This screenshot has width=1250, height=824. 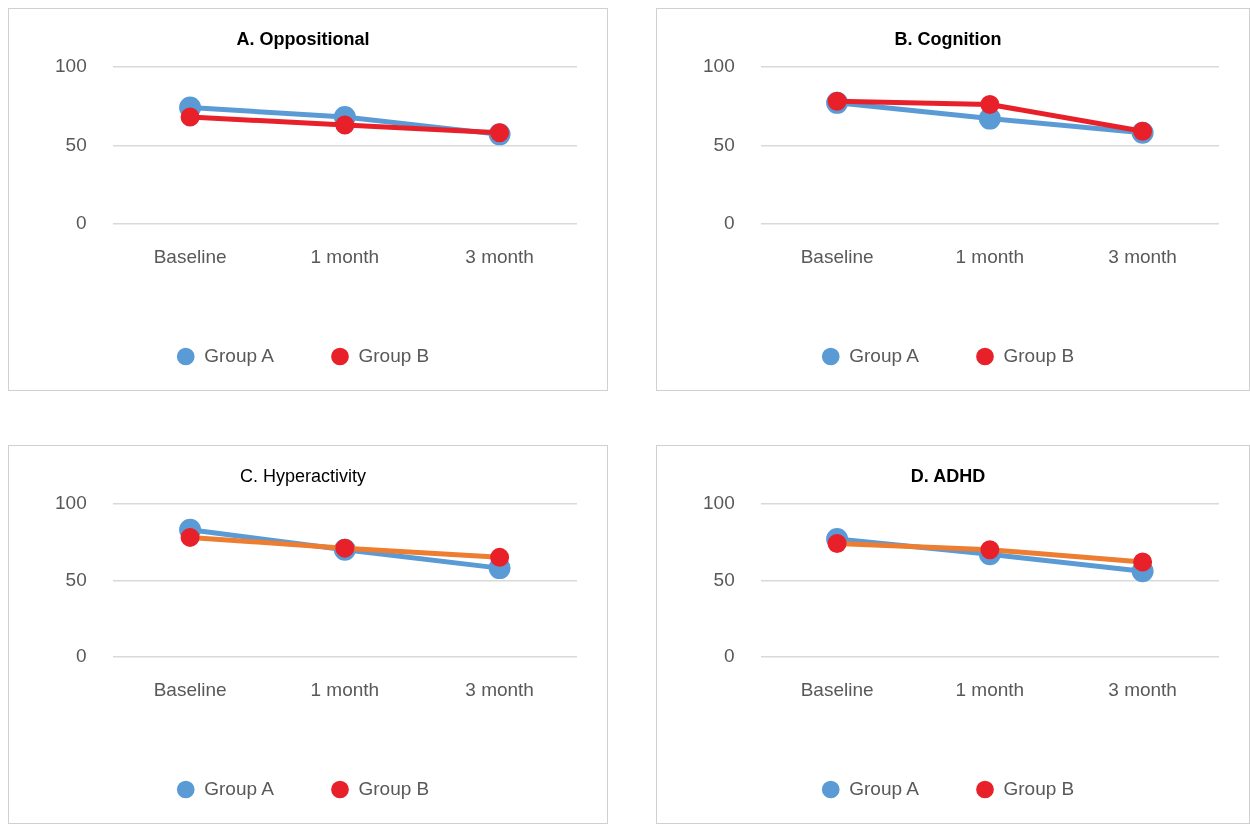 I want to click on chart-title: D. ADHD, so click(x=948, y=475).